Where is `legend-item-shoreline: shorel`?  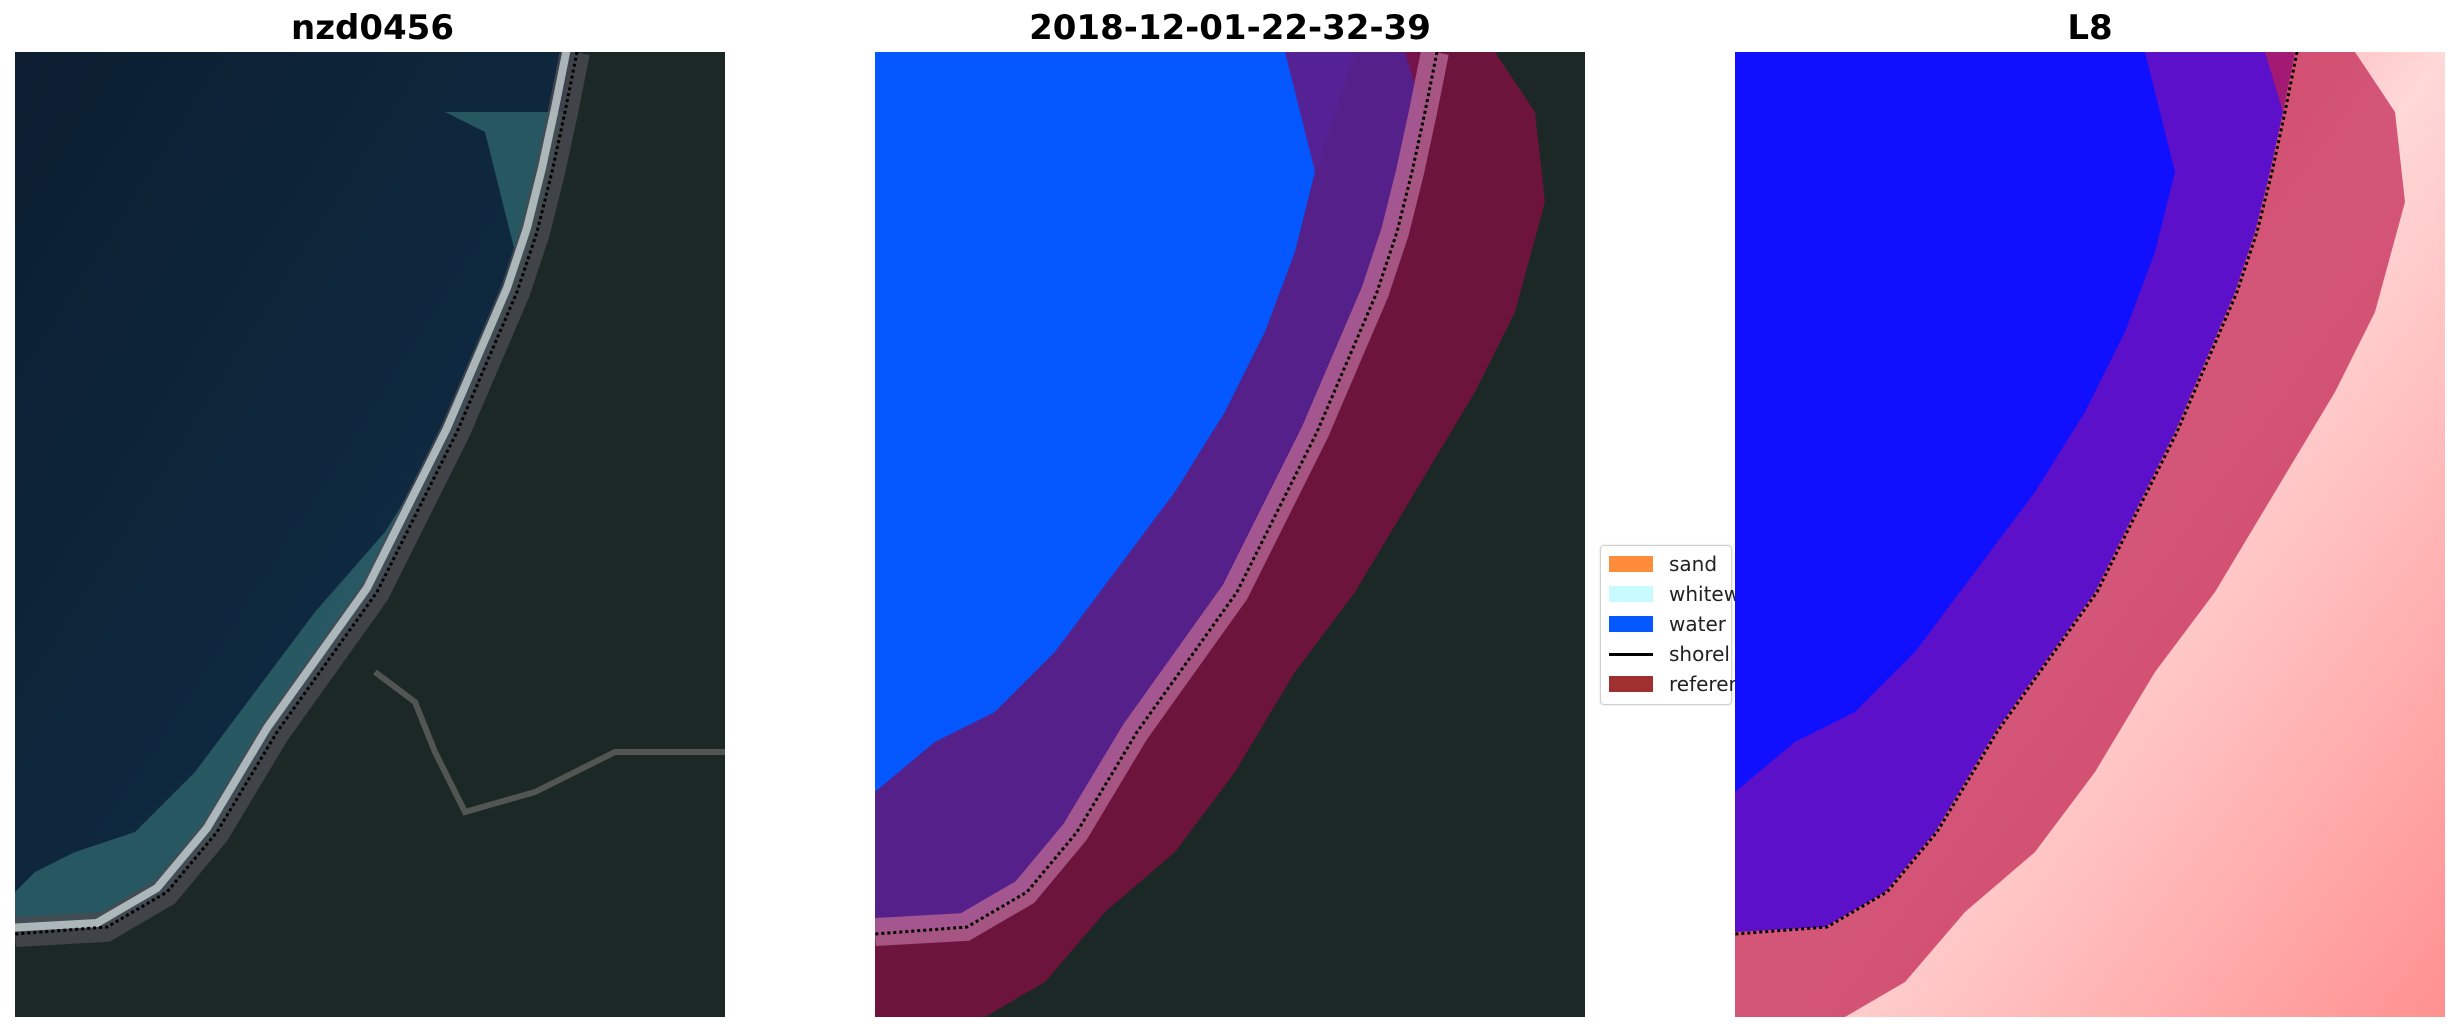 legend-item-shoreline: shorel is located at coordinates (1669, 654).